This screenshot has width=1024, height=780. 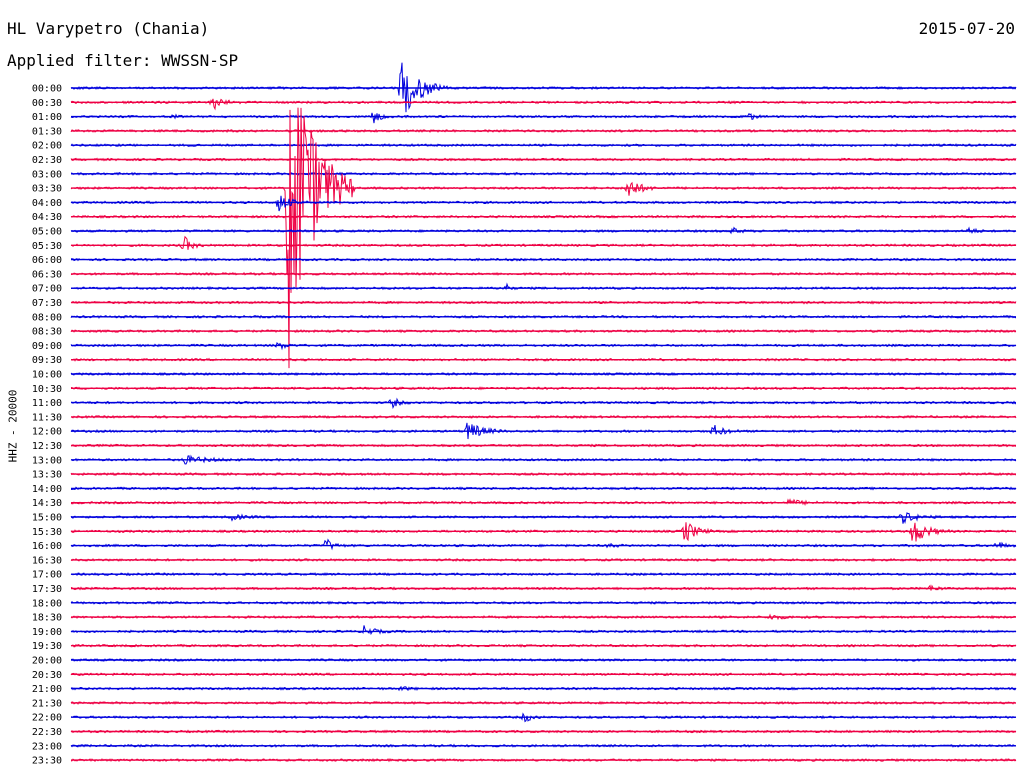 I want to click on time-tick-label: 20:00, so click(x=47, y=661).